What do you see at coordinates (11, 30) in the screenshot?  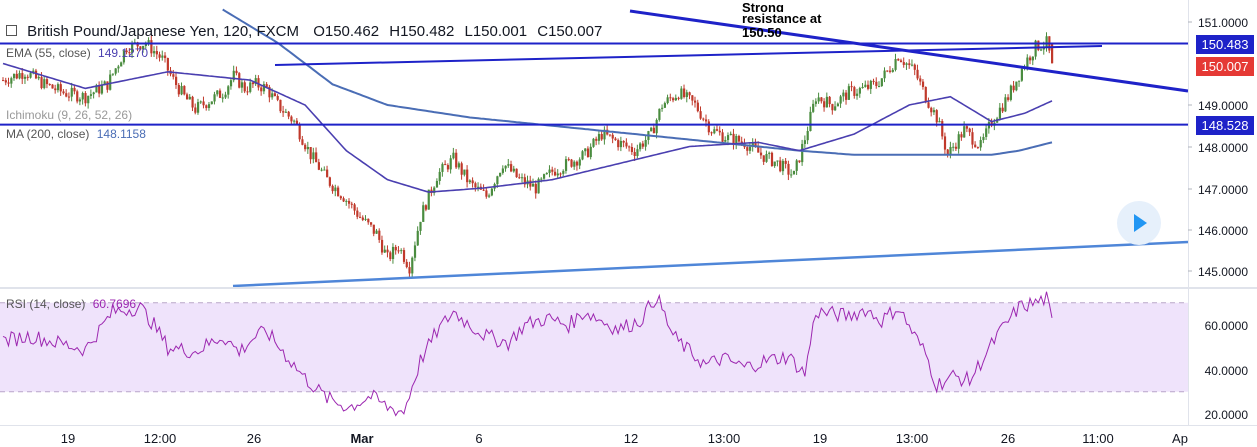 I see `collapse-toggle-icon` at bounding box center [11, 30].